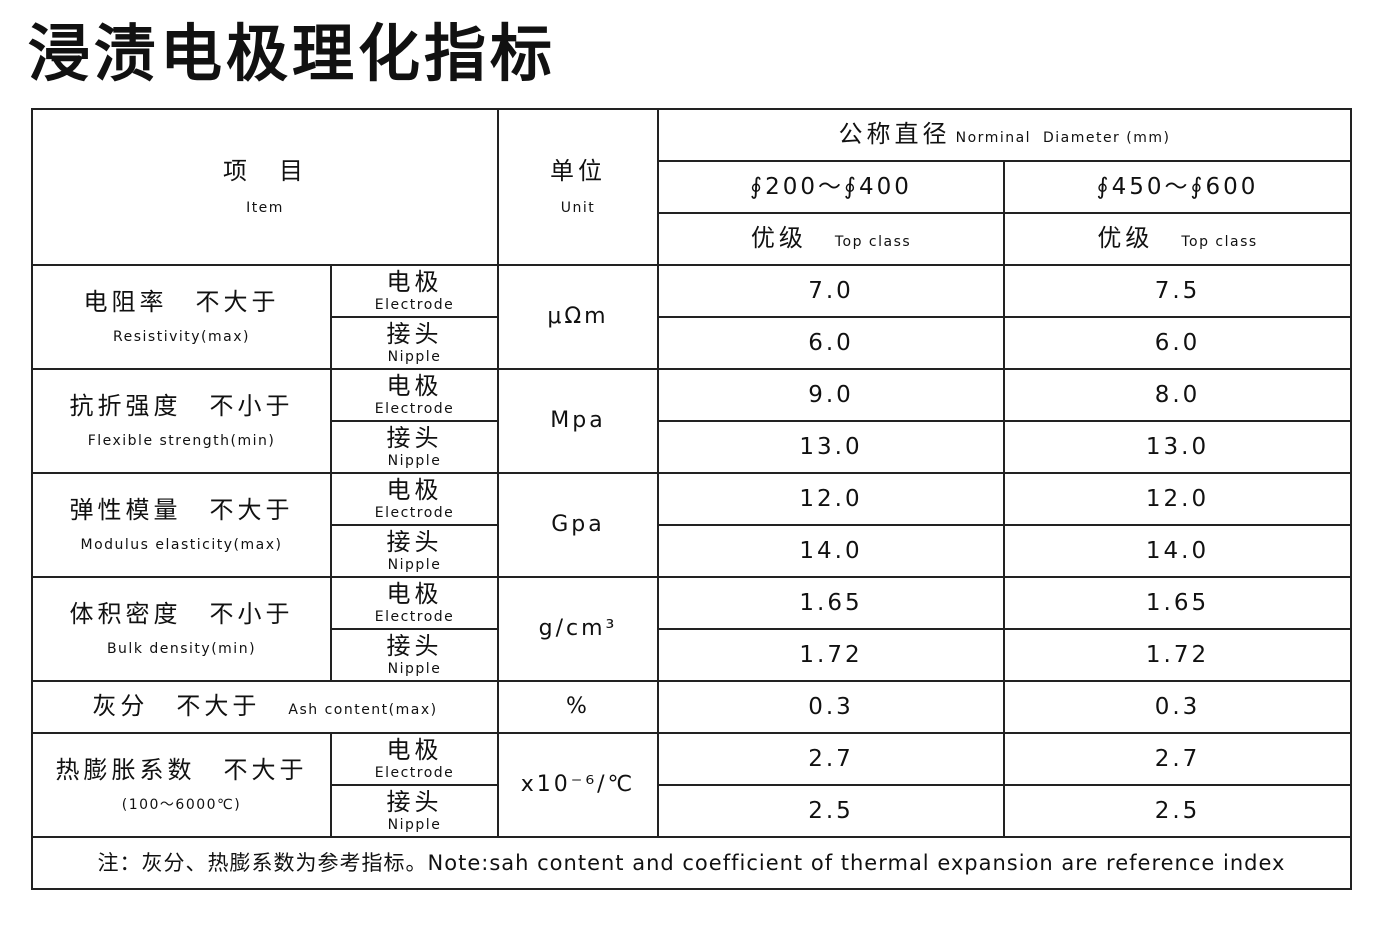 This screenshot has height=934, width=1380. What do you see at coordinates (120, 706) in the screenshot?
I see `item-zh: 灰分` at bounding box center [120, 706].